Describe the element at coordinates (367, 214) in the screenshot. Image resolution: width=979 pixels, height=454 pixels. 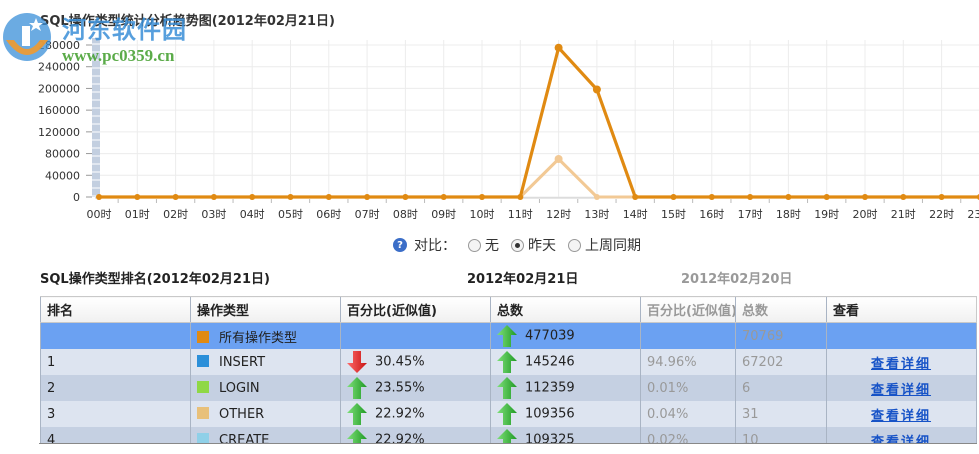
I see `x-tick-label: 07时` at that location.